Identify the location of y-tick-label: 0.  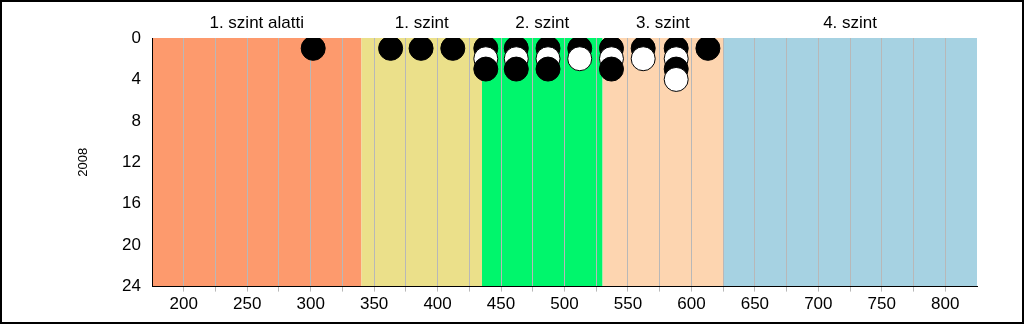
(136, 37).